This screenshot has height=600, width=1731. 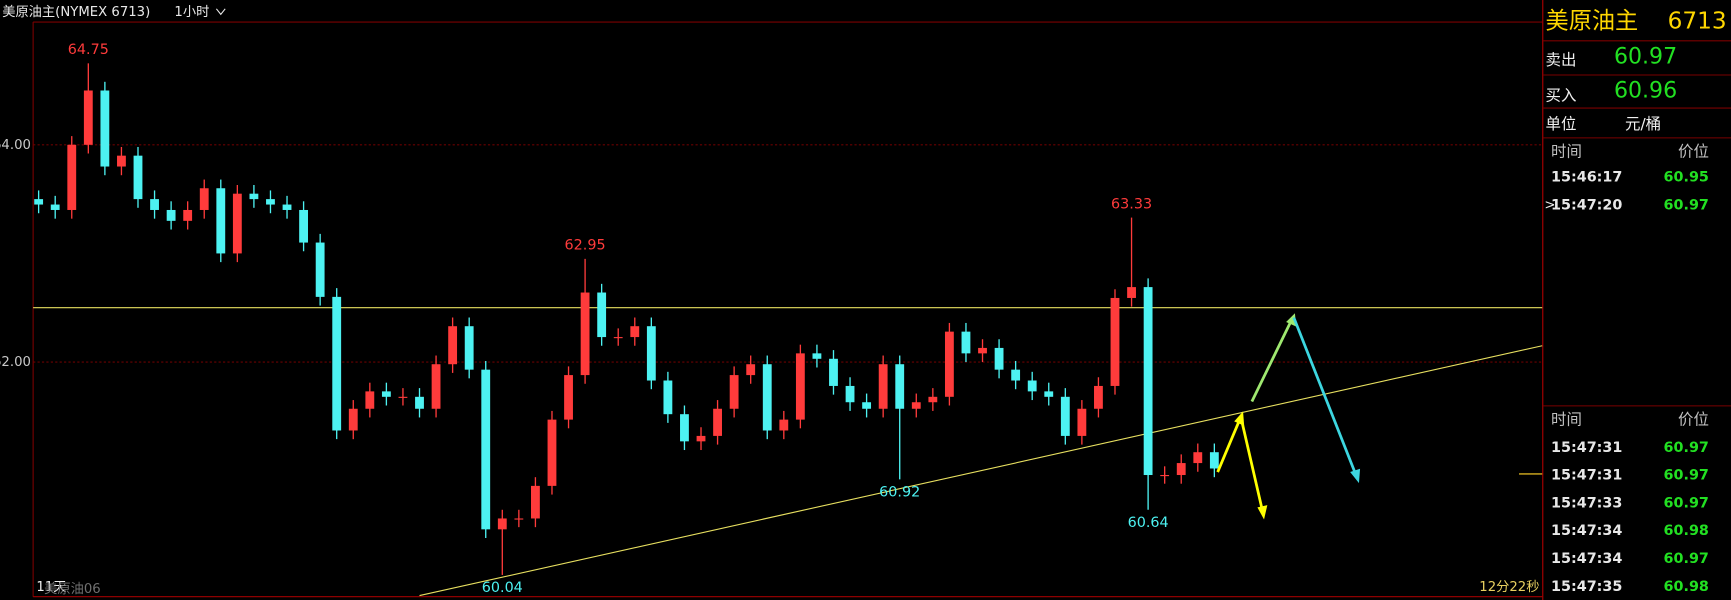 What do you see at coordinates (1355, 476) in the screenshot?
I see `arrowhead` at bounding box center [1355, 476].